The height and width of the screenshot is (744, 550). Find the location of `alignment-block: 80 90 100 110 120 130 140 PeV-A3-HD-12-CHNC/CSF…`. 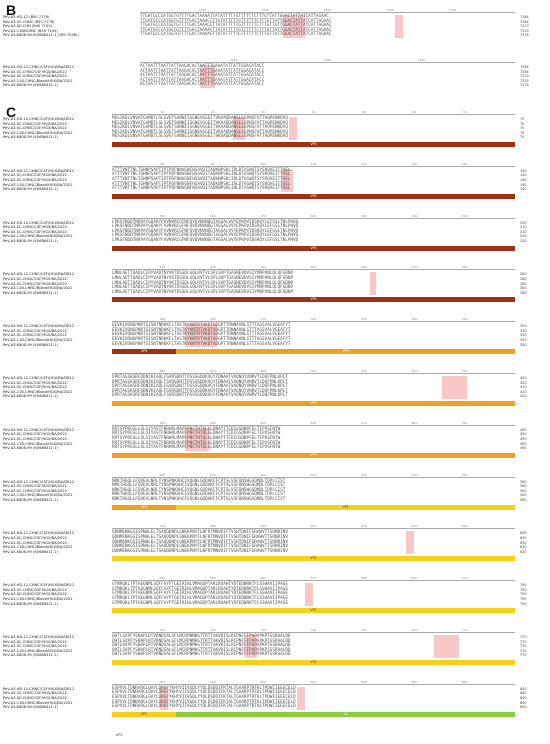

alignment-block: 80 90 100 110 120 130 140 PeV-A3-HD-12-CHNC/CSF… is located at coordinates (275, 180).